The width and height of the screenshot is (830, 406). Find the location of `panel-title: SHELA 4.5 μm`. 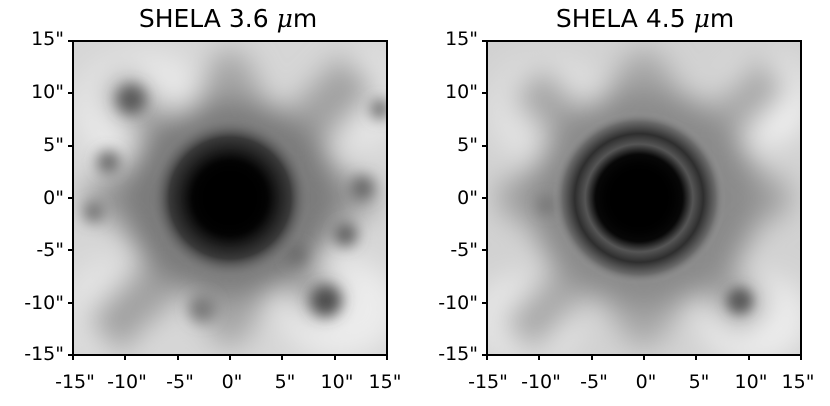

panel-title: SHELA 4.5 μm is located at coordinates (645, 18).